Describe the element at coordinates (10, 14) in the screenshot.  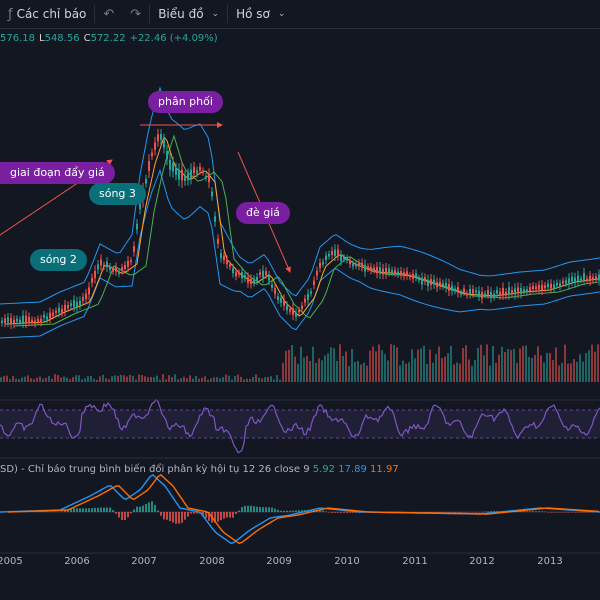
I see `fx-icon: ƒ` at that location.